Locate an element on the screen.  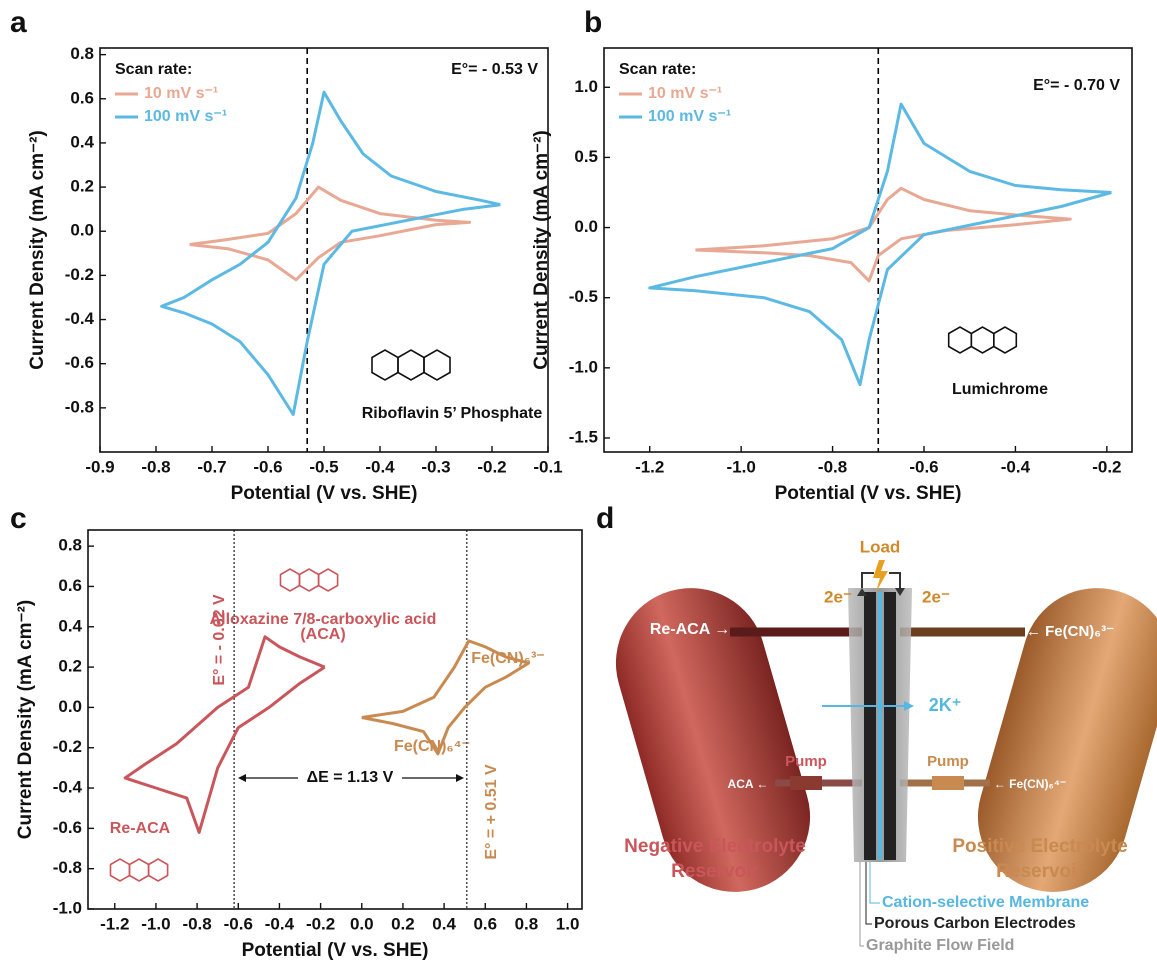
y-tick-label: 0.8 is located at coordinates (70, 545).